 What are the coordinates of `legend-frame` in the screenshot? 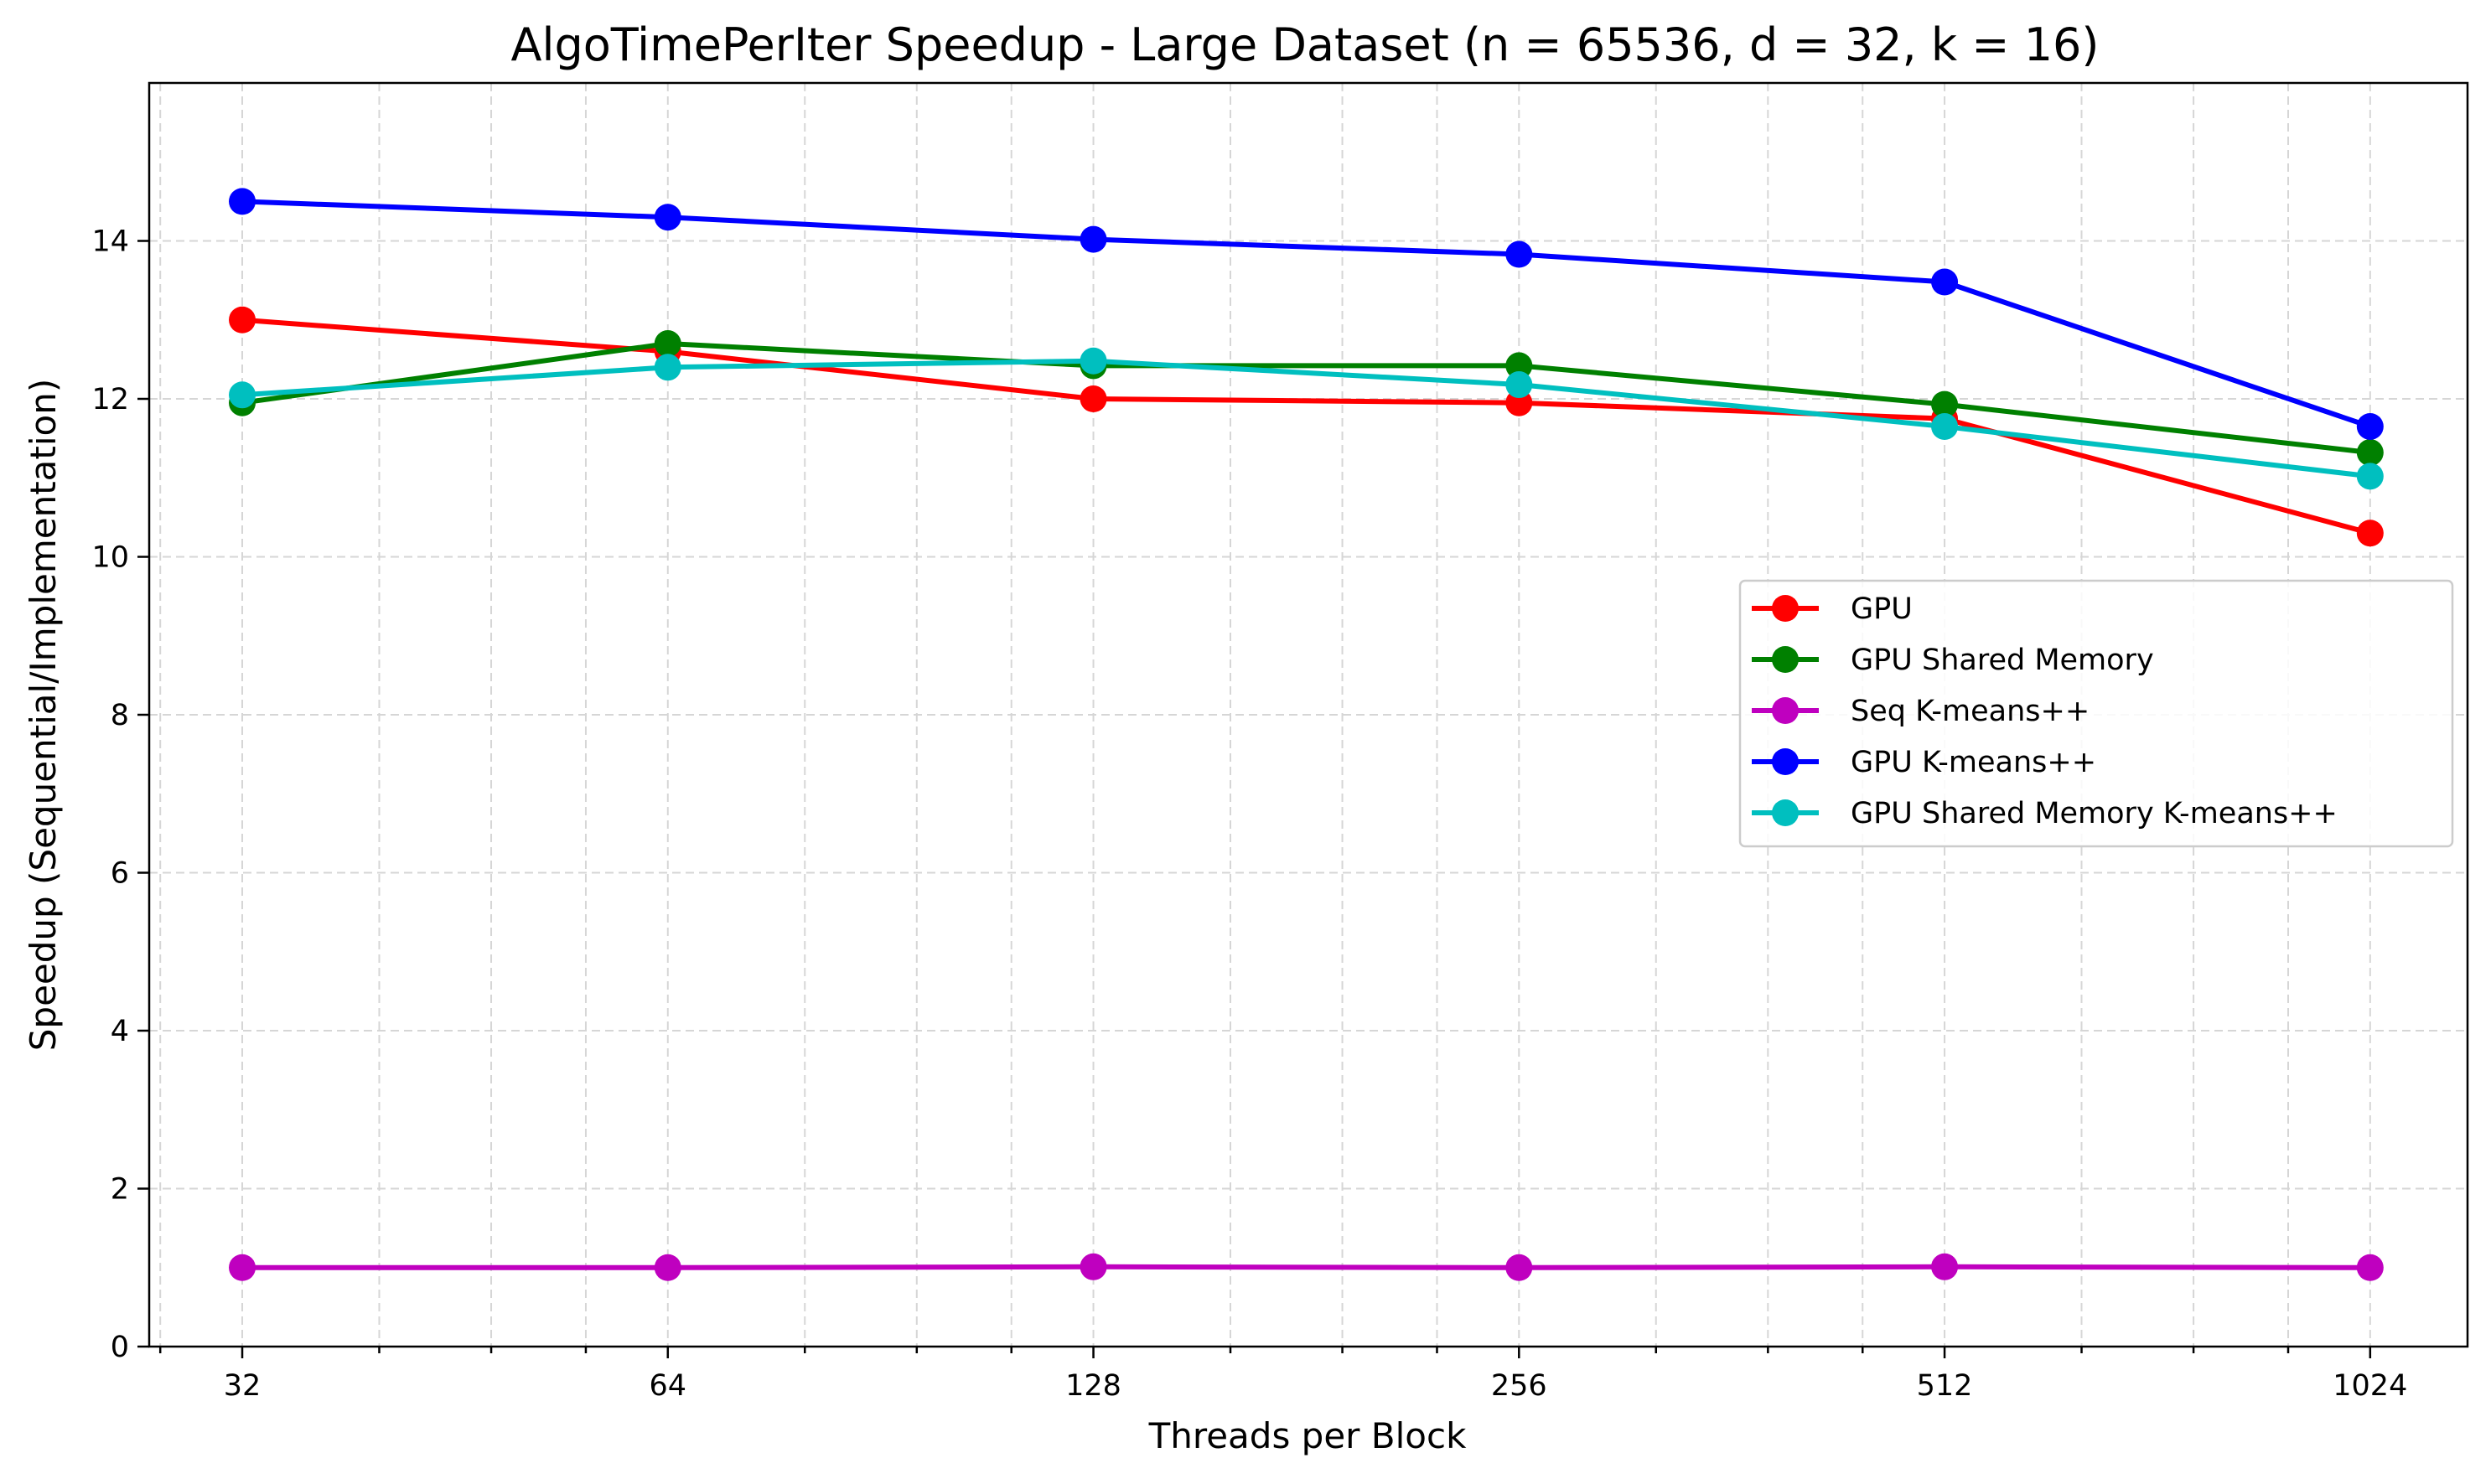 It's located at (2096, 714).